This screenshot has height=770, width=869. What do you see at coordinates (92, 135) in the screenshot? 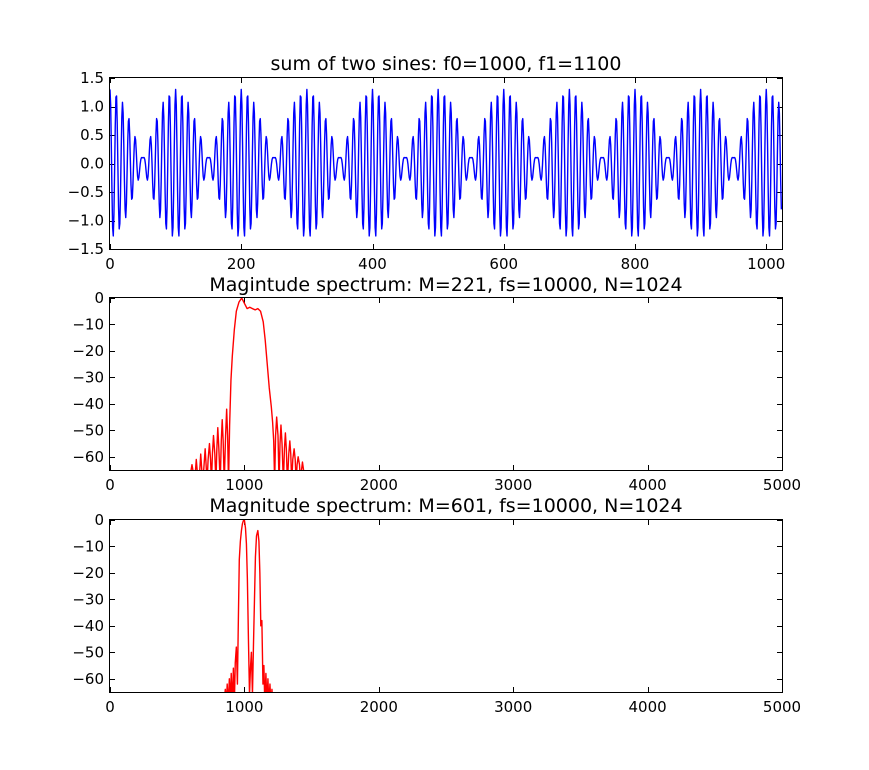
I see `y-tick-label: 0.5` at bounding box center [92, 135].